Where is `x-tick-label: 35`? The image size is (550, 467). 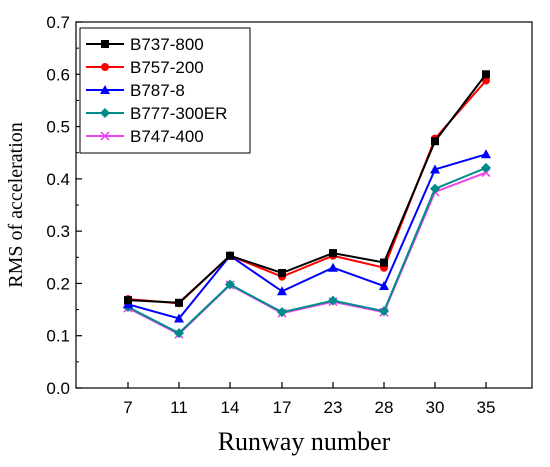 x-tick-label: 35 is located at coordinates (486, 407).